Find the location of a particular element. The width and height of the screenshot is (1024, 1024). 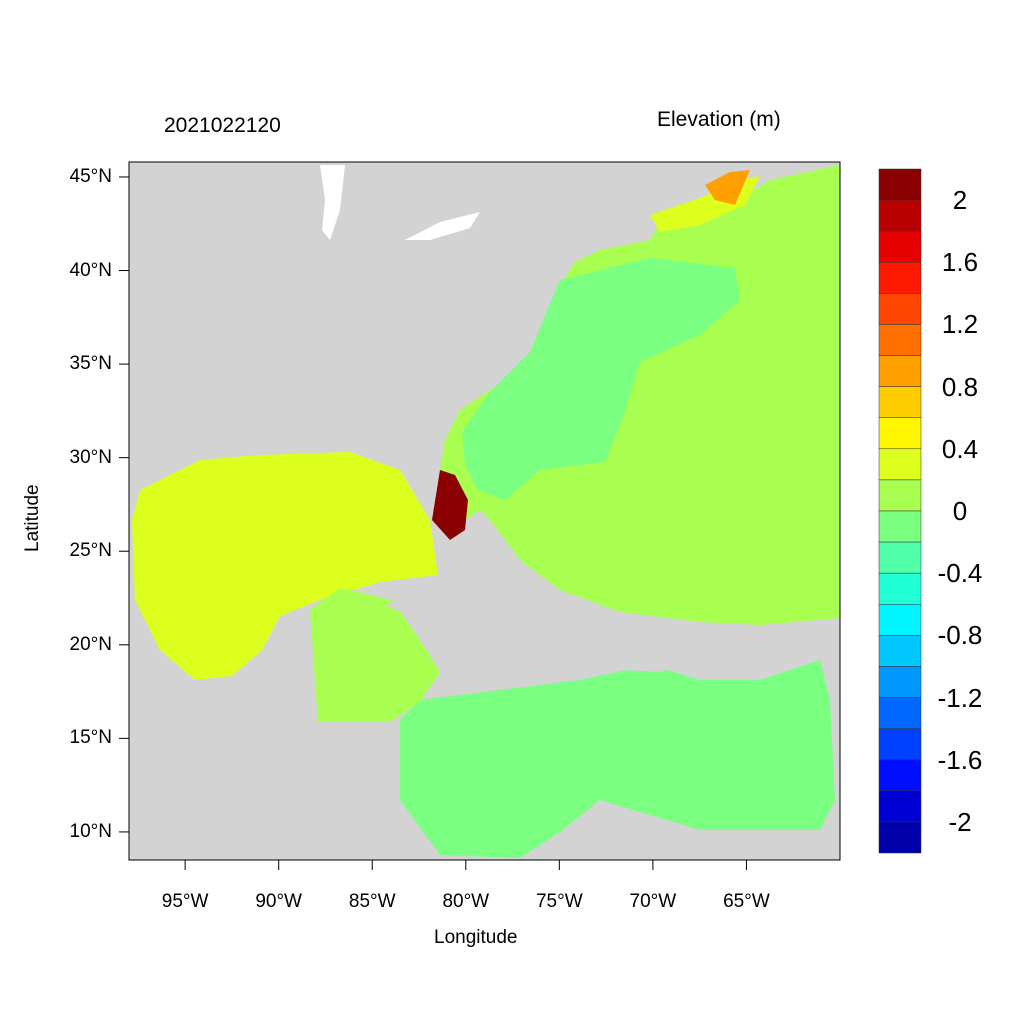

colorbar-label: -1.2 is located at coordinates (960, 697).